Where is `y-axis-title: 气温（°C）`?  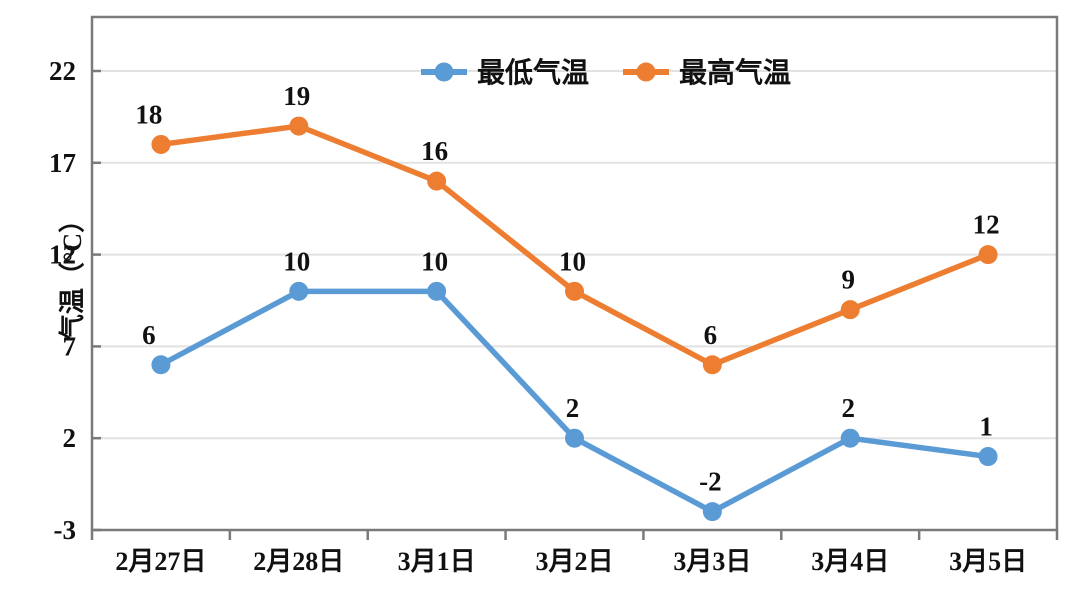 y-axis-title: 气温（°C） is located at coordinates (72, 274).